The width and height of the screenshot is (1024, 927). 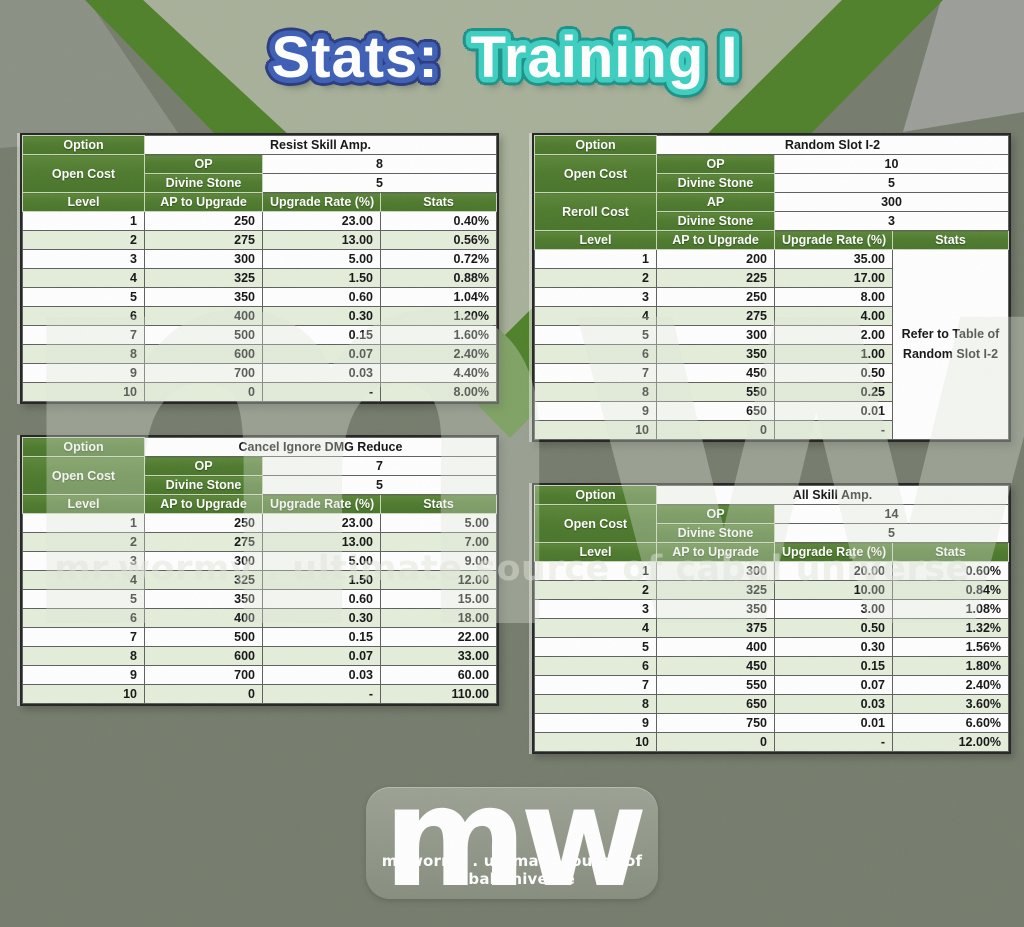 I want to click on table-row: 7 500 0.15 1.60%, so click(x=259, y=335).